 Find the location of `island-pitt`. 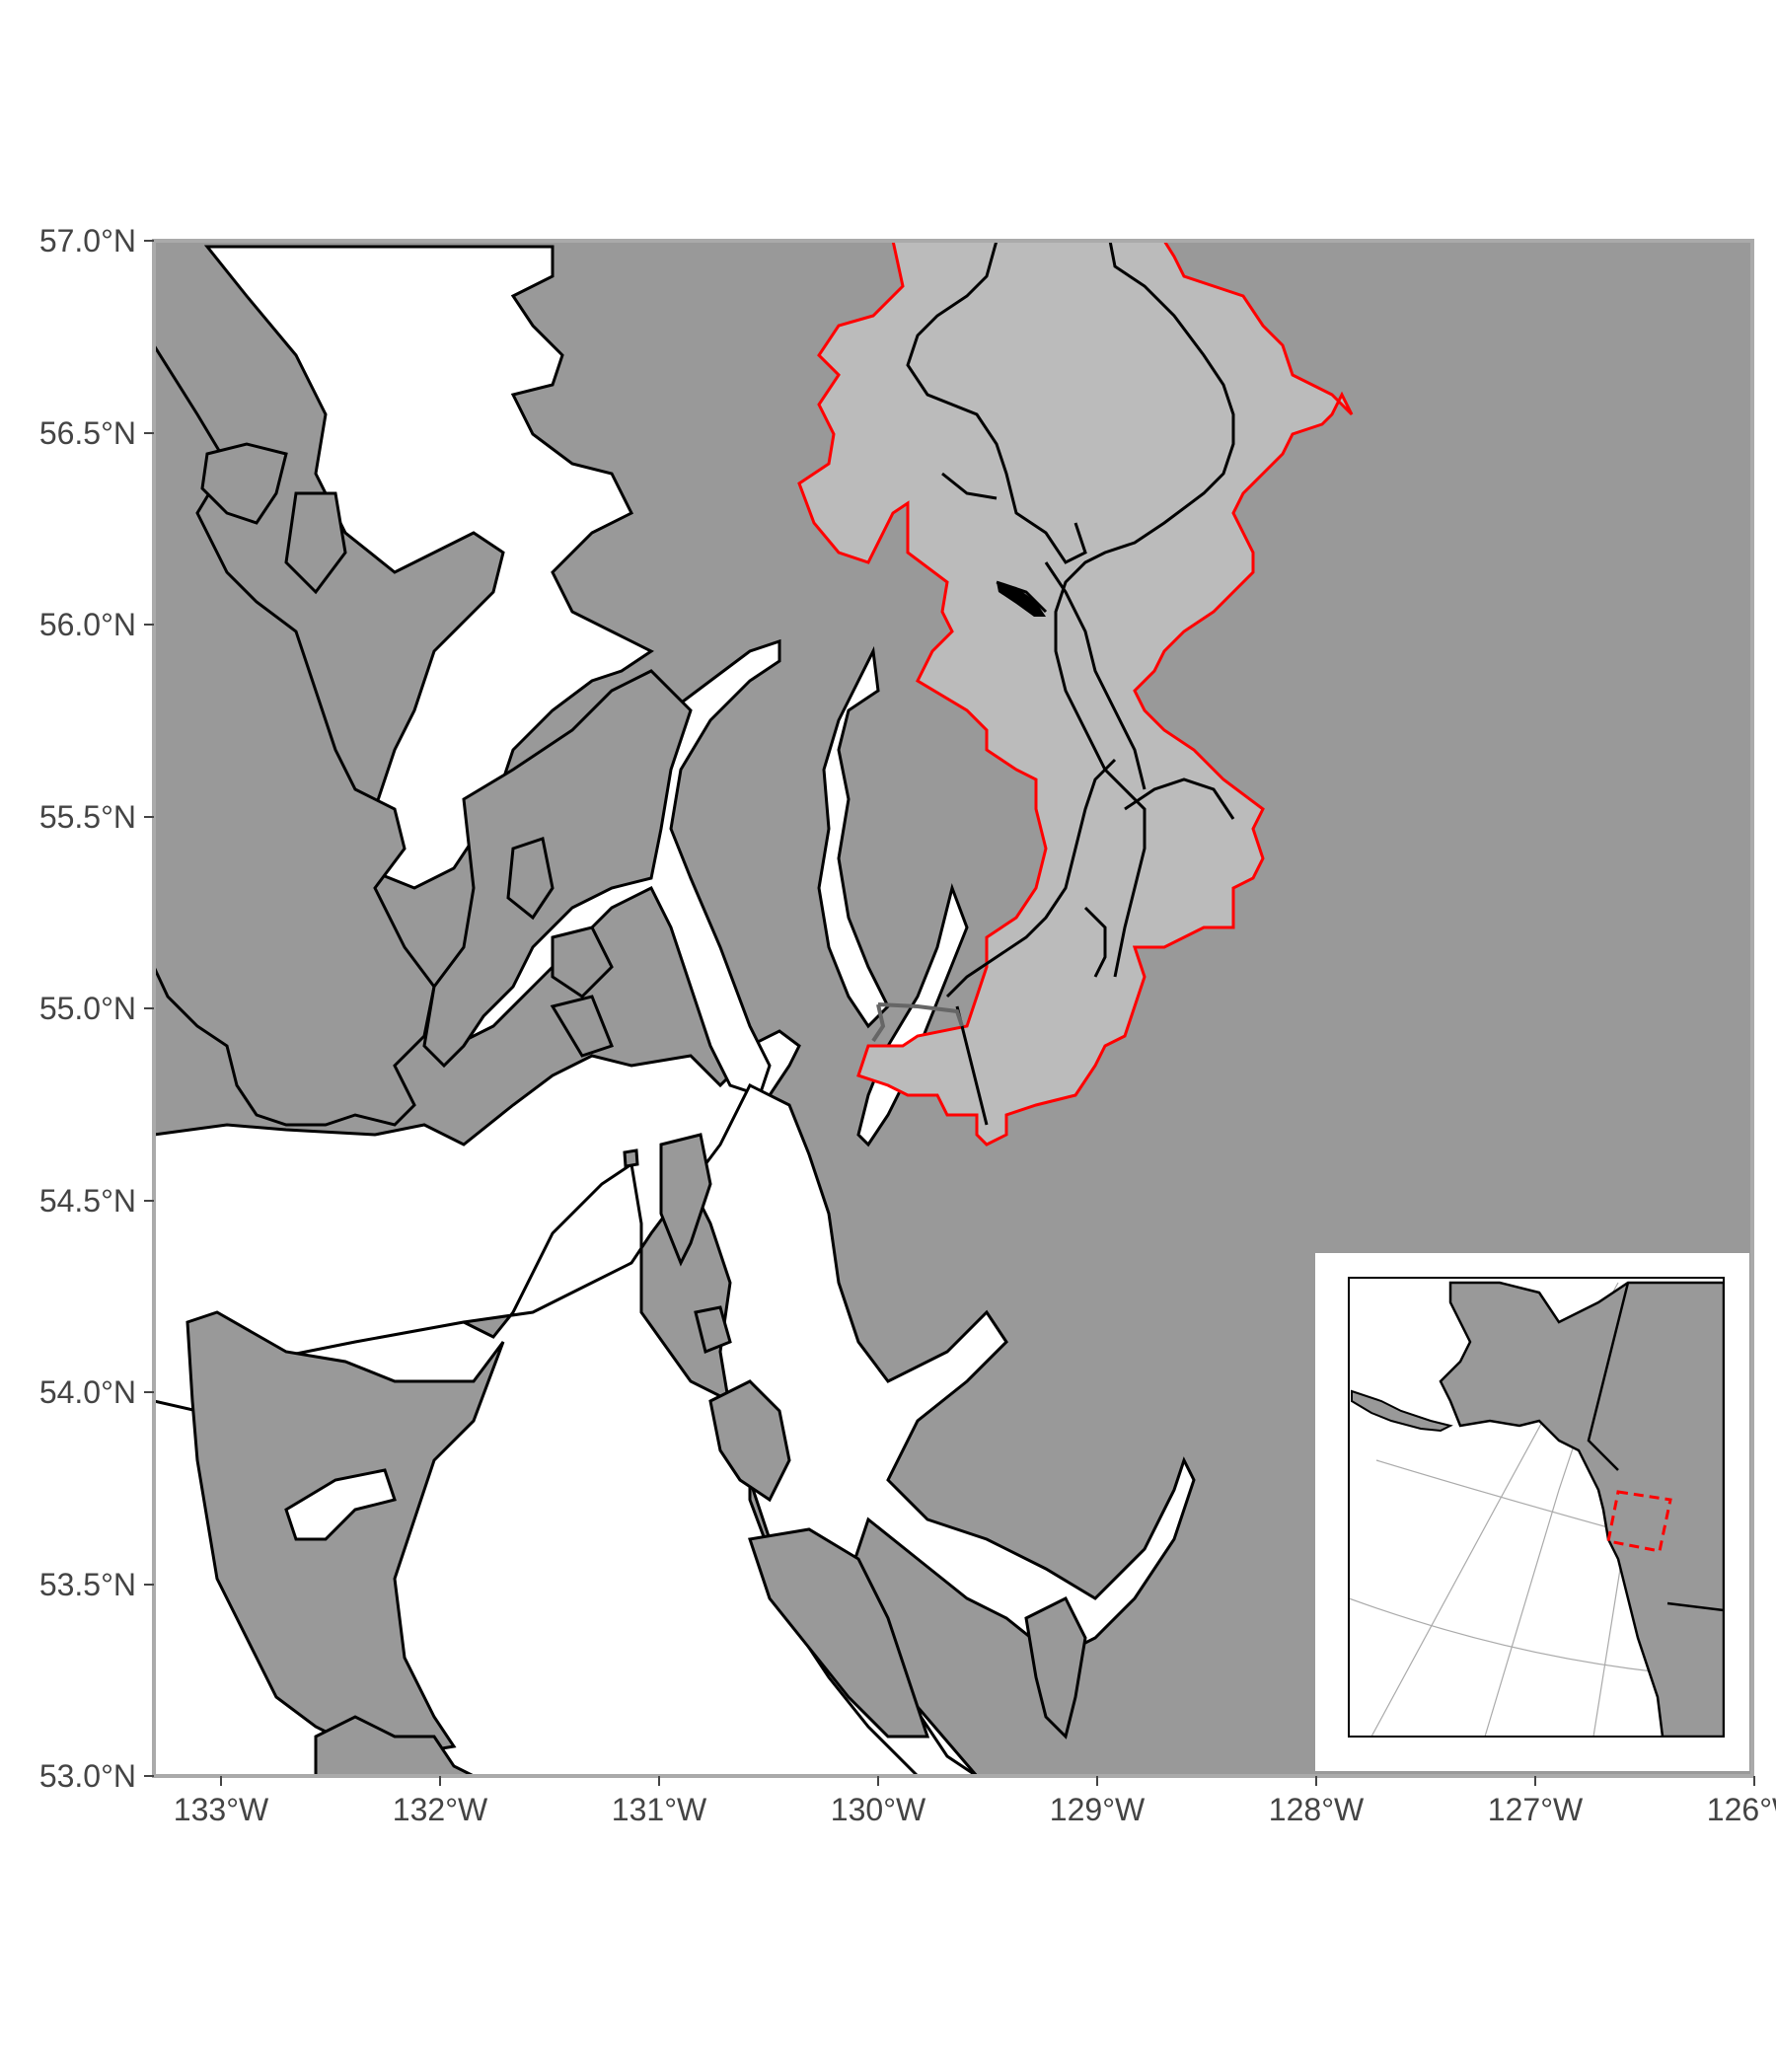

island-pitt is located at coordinates (750, 1441).